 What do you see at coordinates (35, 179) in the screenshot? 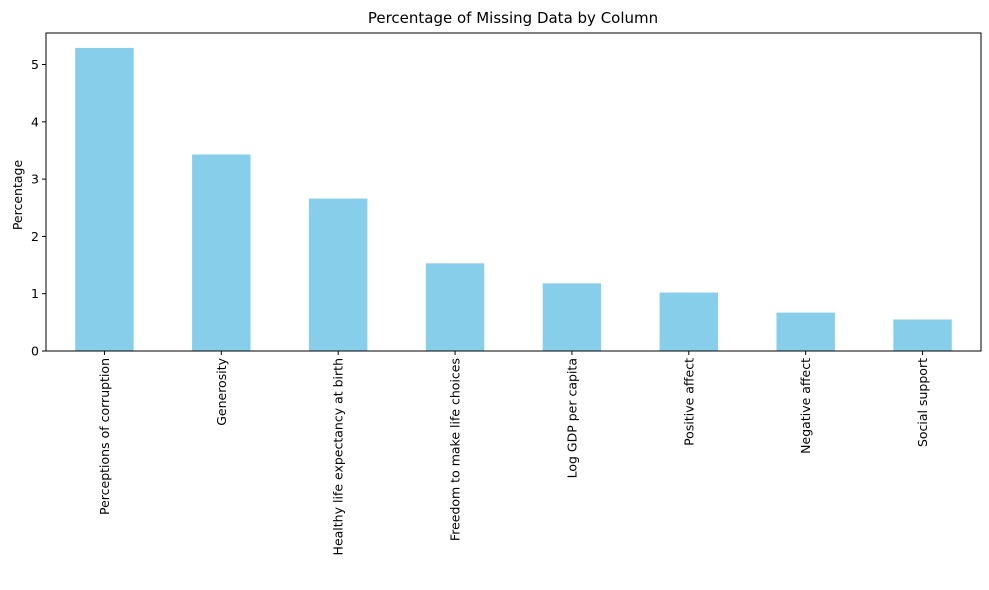
I see `y-tick-label: 3` at bounding box center [35, 179].